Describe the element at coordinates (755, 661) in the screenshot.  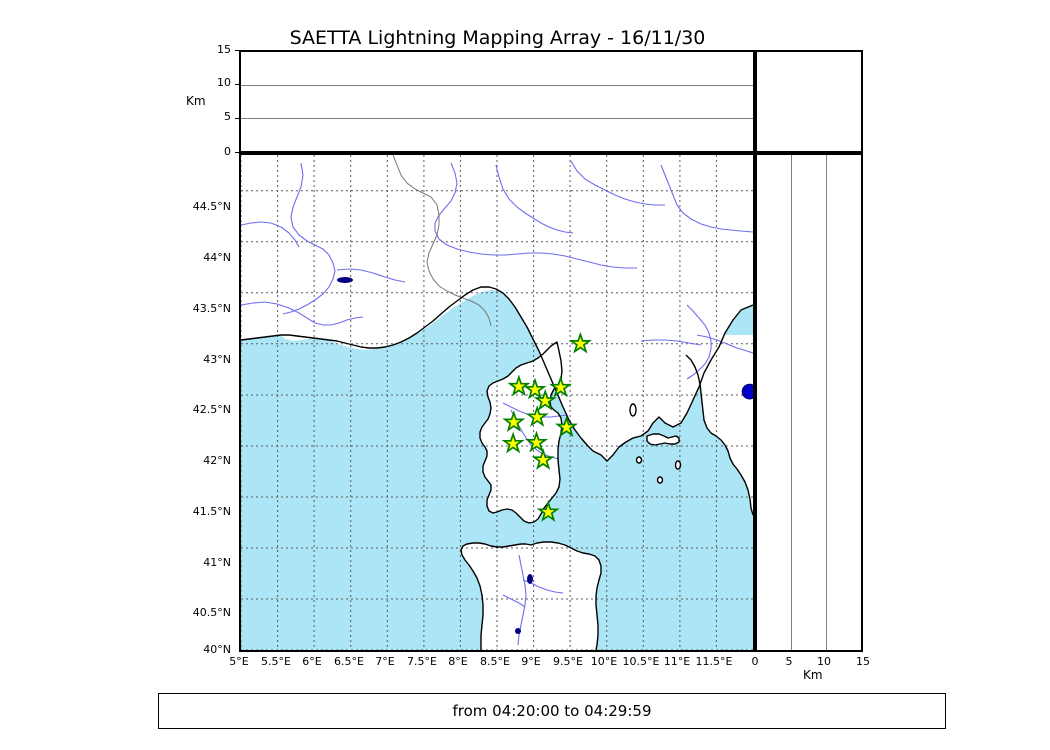
I see `tick-right-0: 0` at that location.